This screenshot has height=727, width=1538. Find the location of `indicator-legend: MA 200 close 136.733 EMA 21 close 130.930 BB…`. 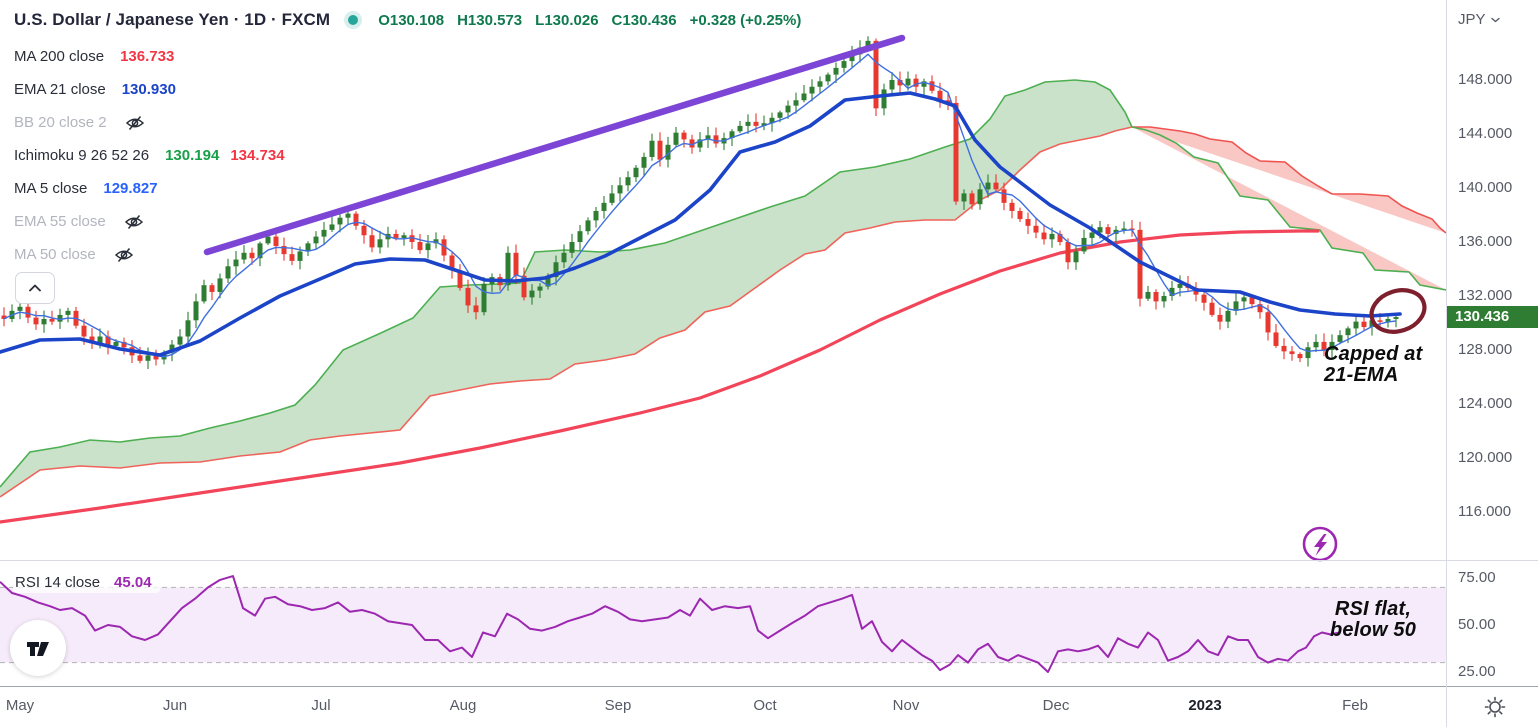

indicator-legend: MA 200 close 136.733 EMA 21 close 130.930 BB… is located at coordinates (155, 155).